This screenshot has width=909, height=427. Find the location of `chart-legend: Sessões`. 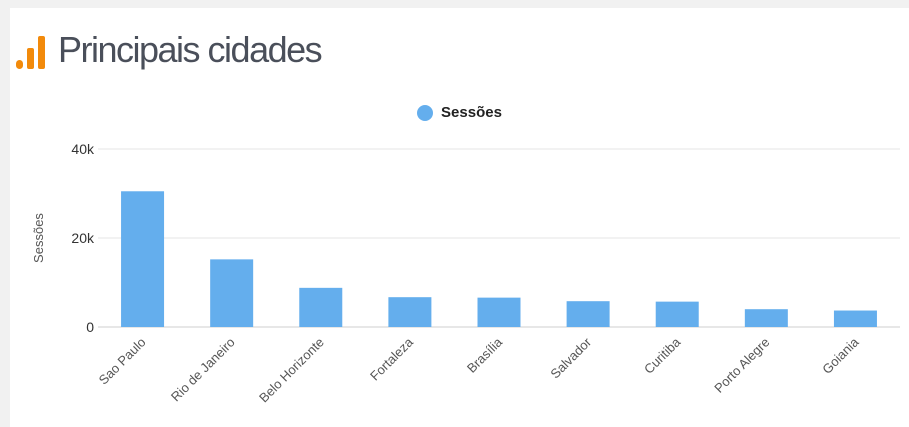

chart-legend: Sessões is located at coordinates (459, 112).